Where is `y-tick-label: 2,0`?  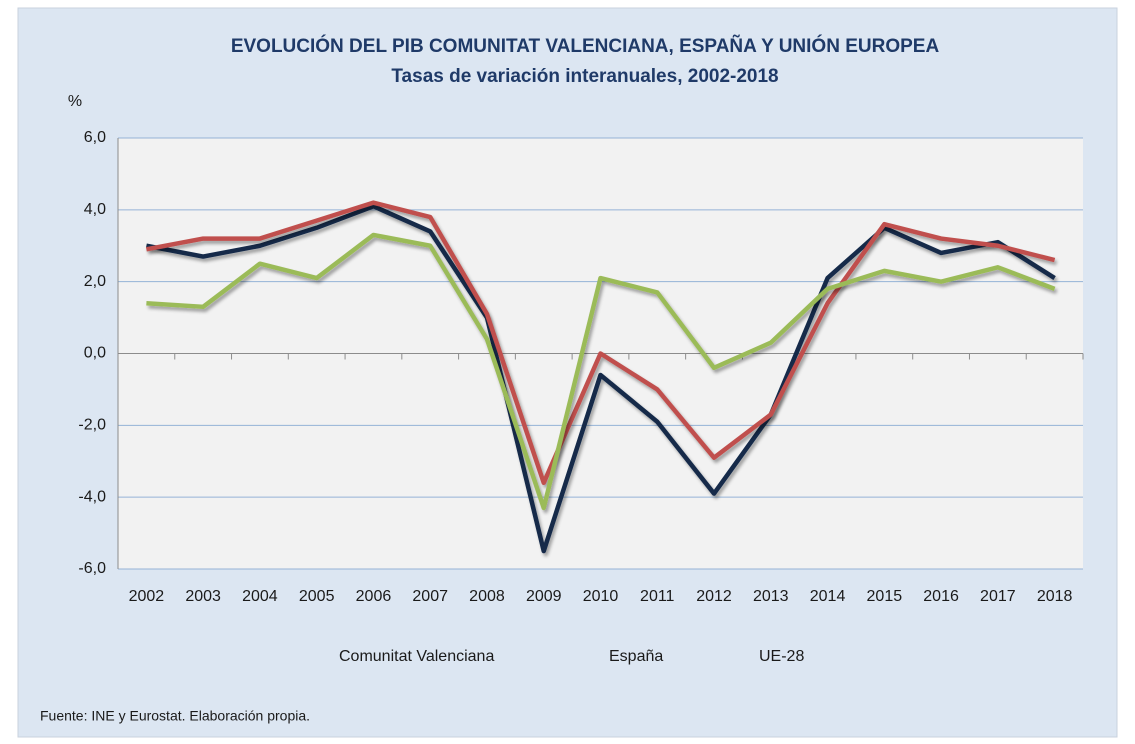
y-tick-label: 2,0 is located at coordinates (95, 281).